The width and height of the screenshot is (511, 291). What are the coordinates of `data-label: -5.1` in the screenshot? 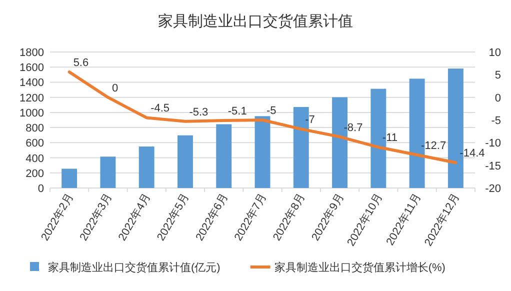 It's located at (237, 111).